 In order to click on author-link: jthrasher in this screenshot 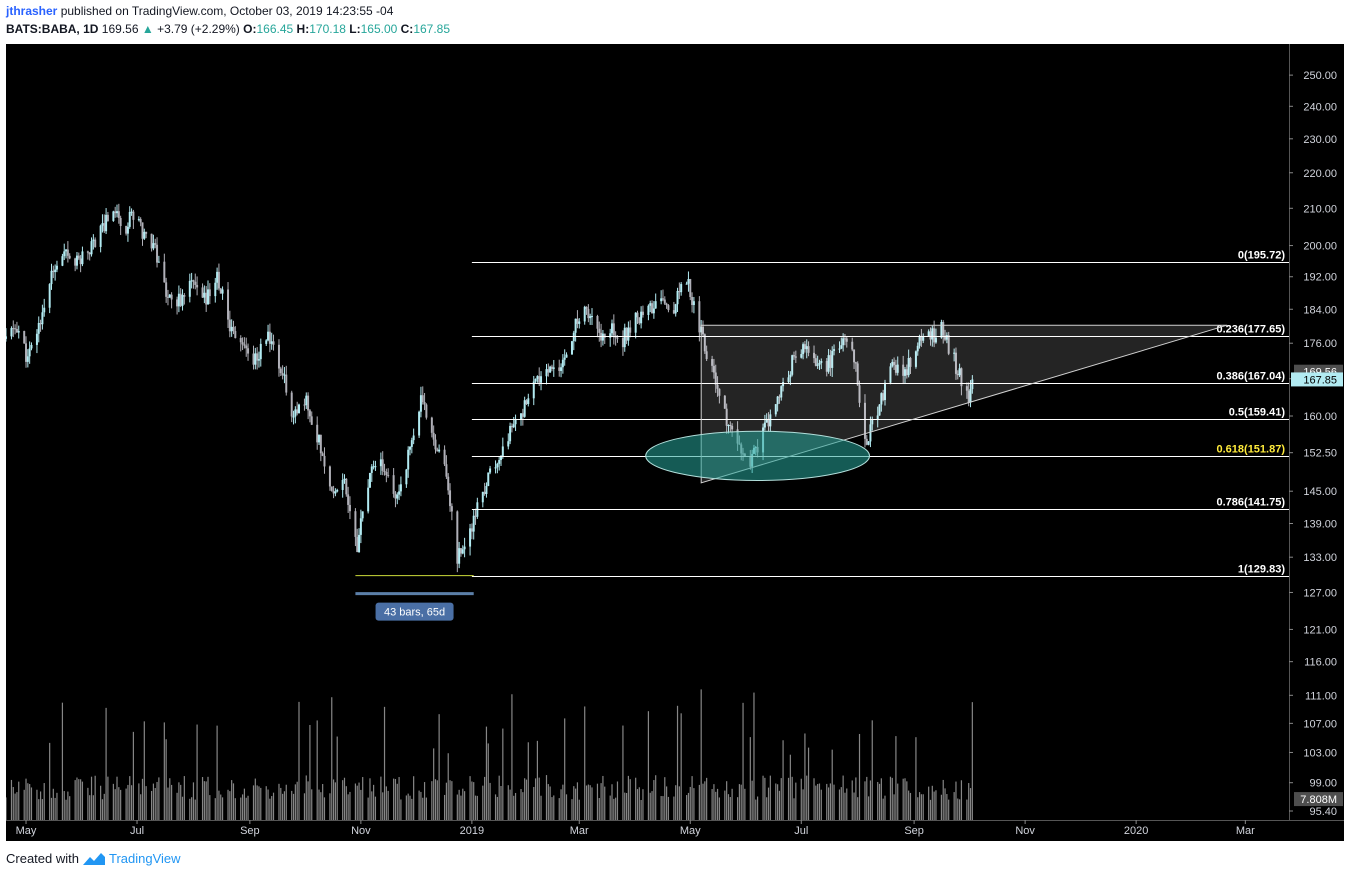, I will do `click(32, 11)`.